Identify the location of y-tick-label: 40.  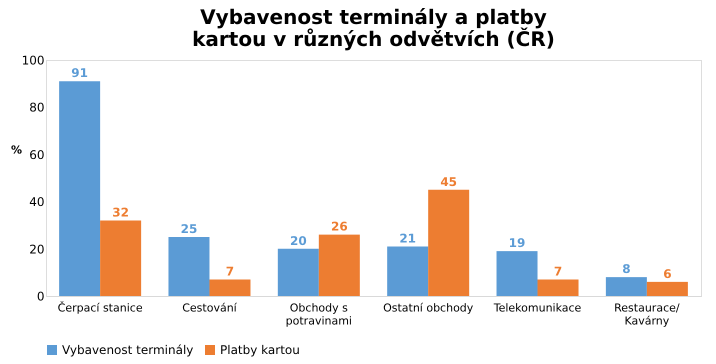
(36, 202).